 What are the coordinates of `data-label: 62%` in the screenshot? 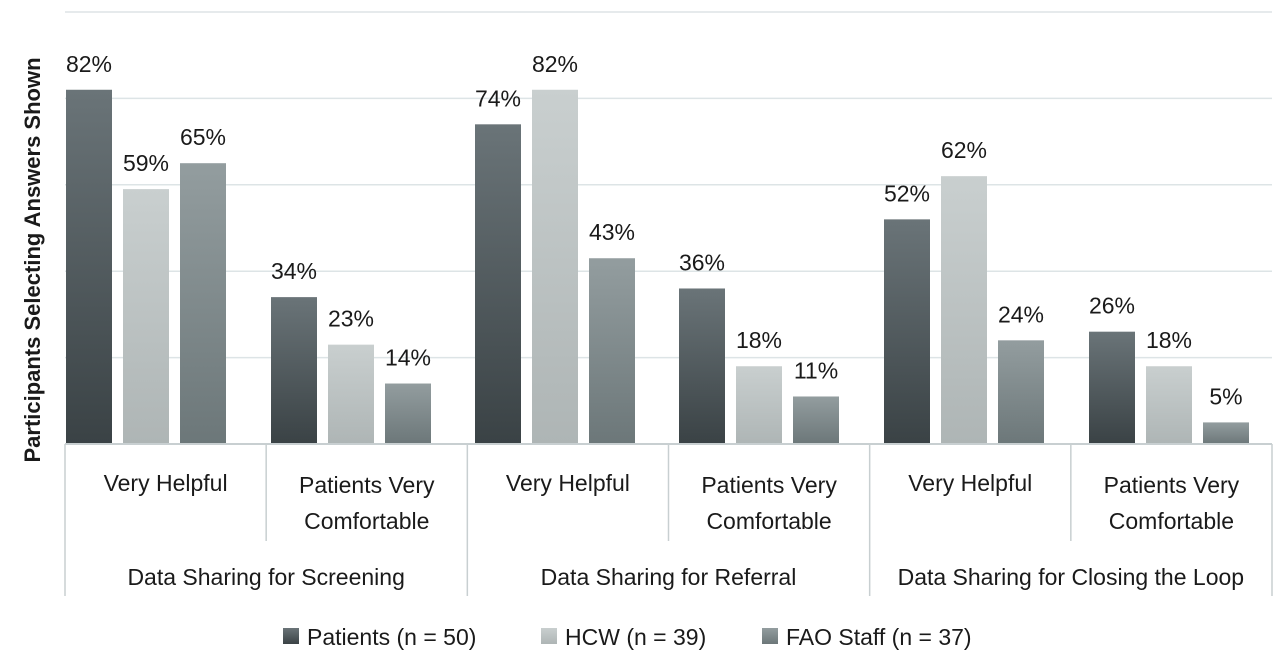 It's located at (964, 150).